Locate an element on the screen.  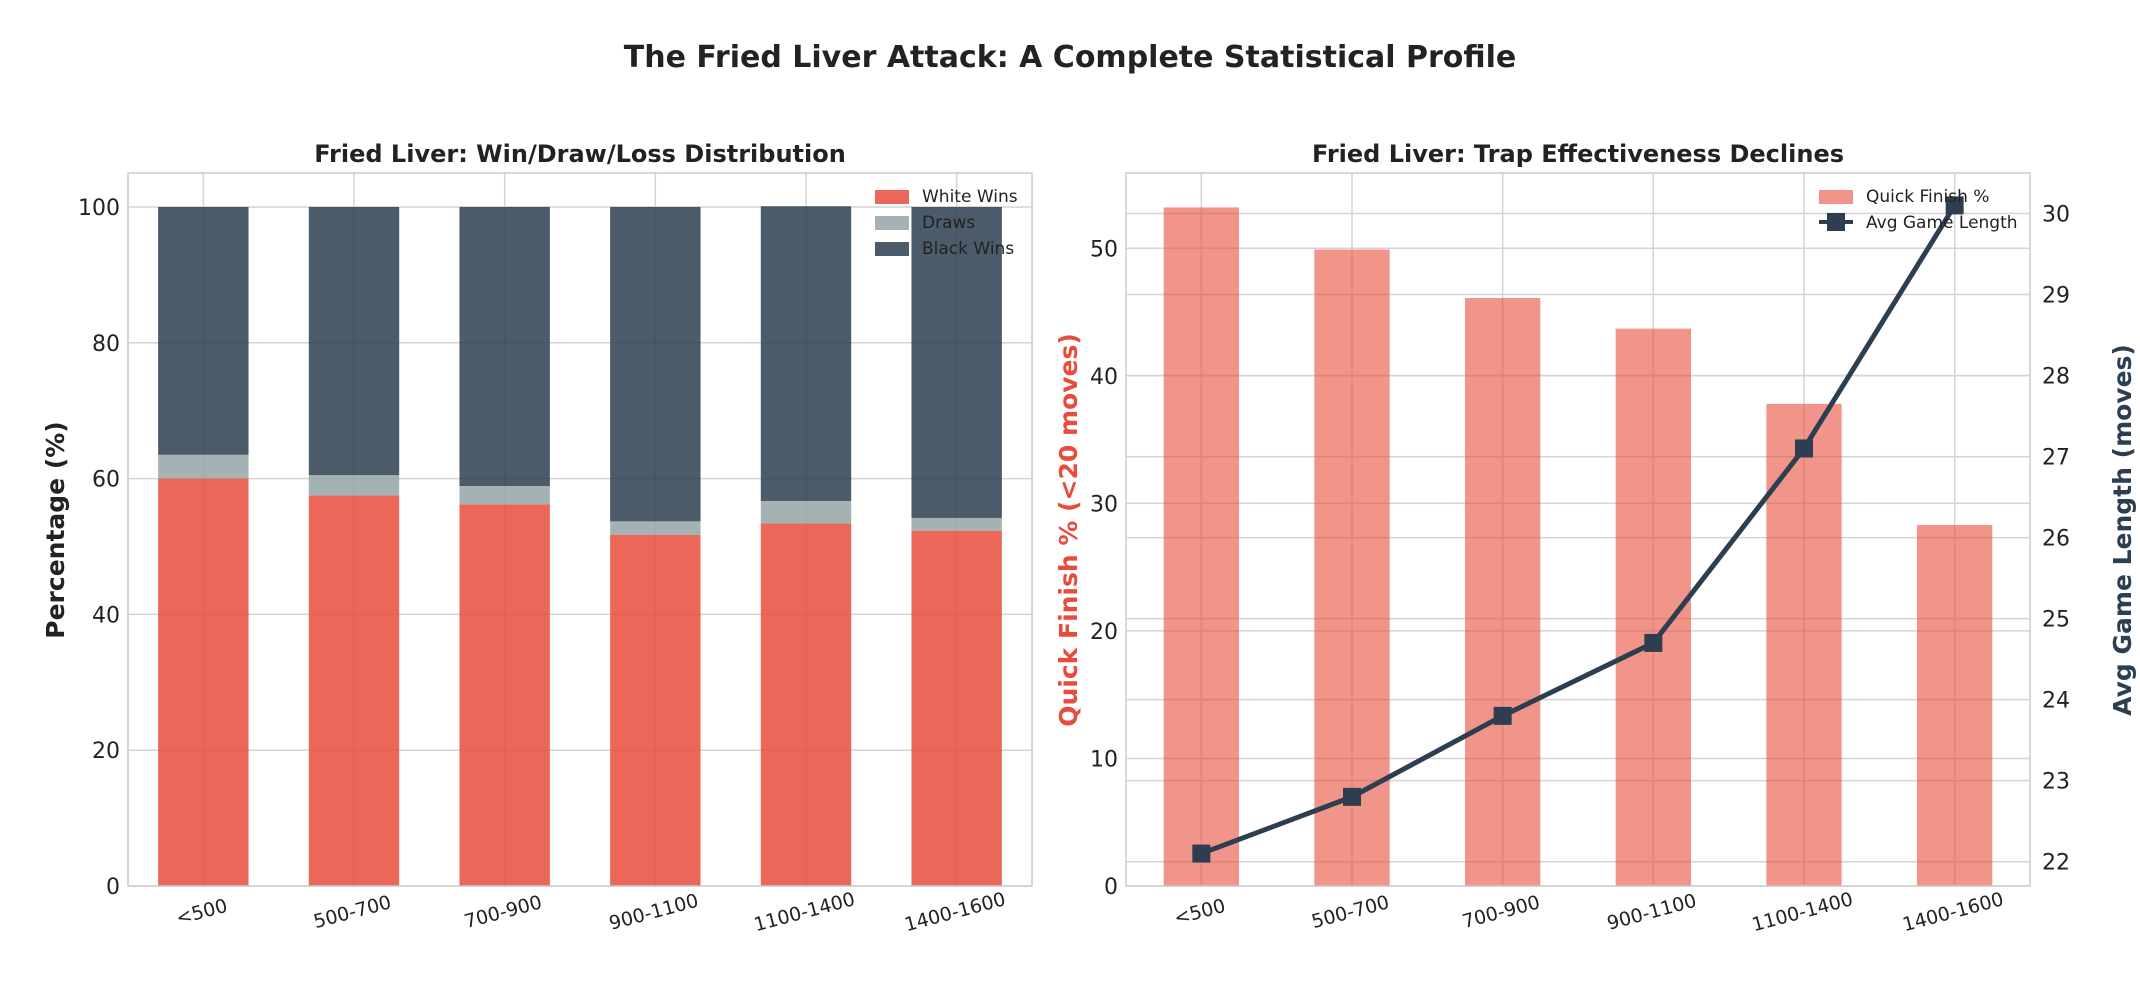
y-tick-label-right: 24 is located at coordinates (2056, 701).